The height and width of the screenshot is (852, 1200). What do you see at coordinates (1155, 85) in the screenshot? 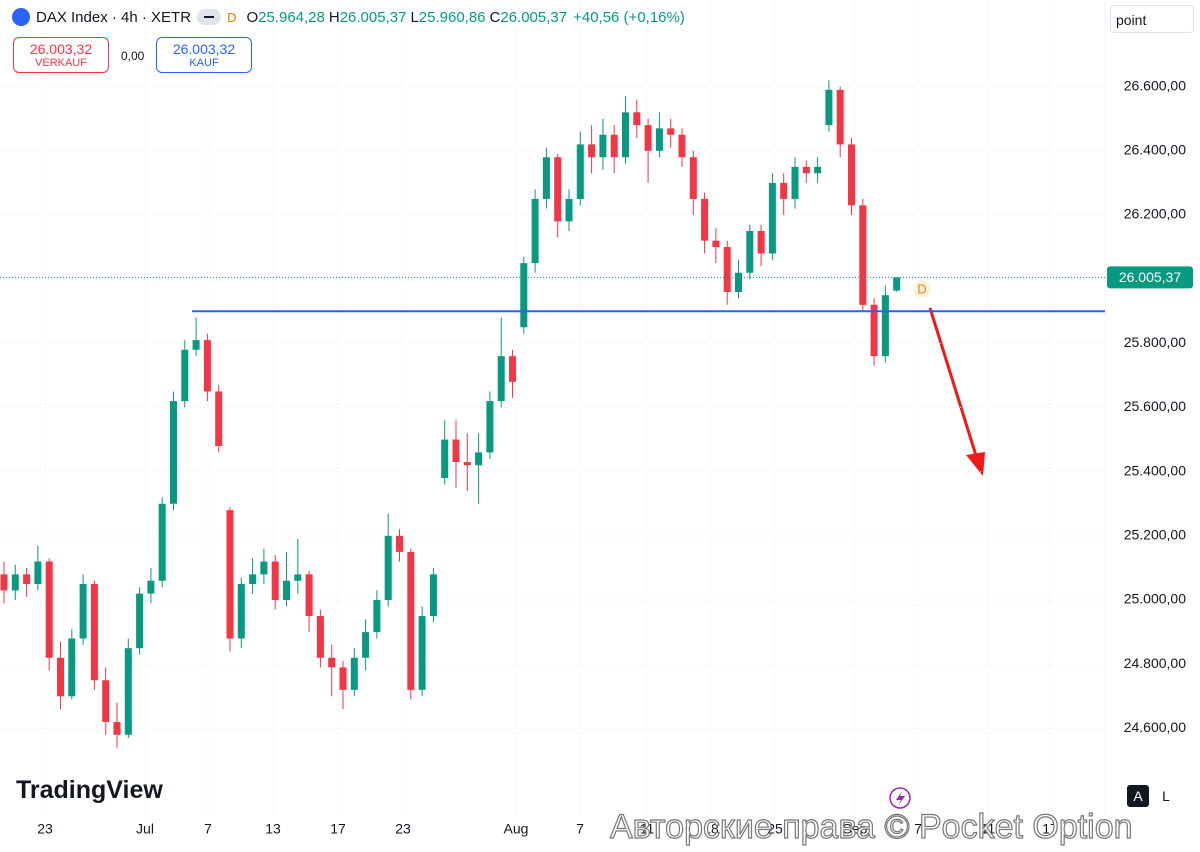
I see `y-tick-label: 26.600,00` at bounding box center [1155, 85].